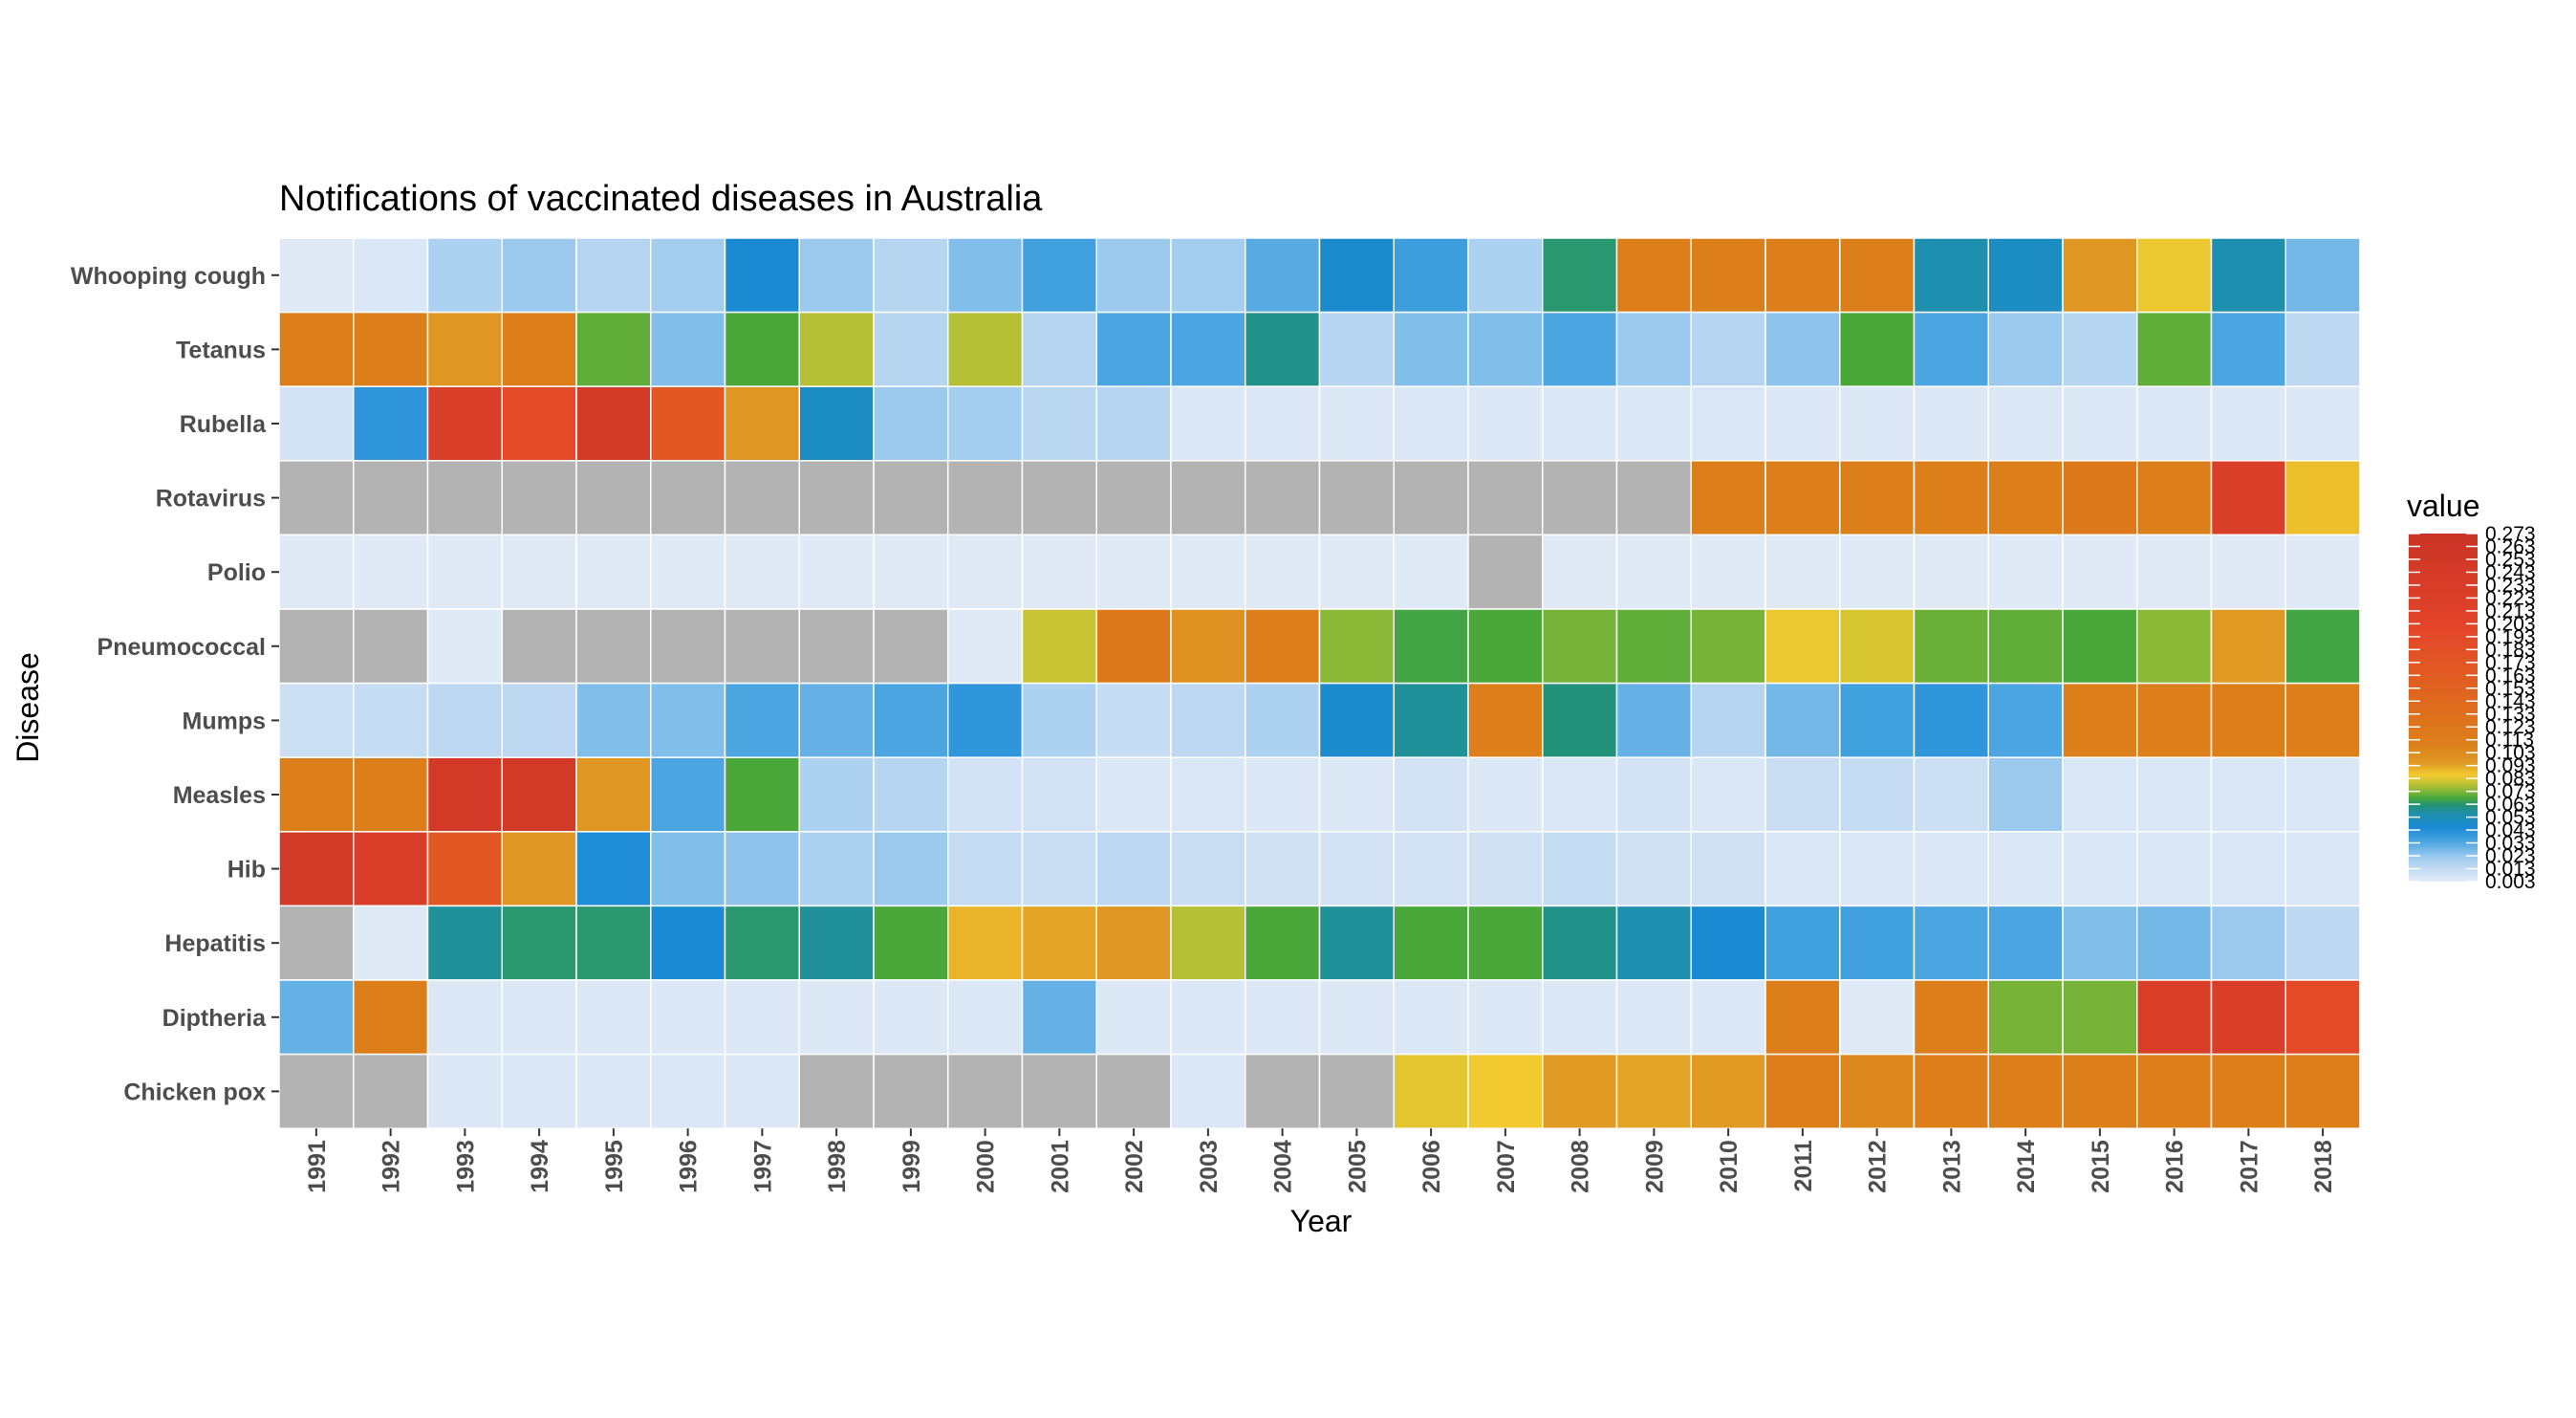 This screenshot has width=2576, height=1418. I want to click on legend-tick-label: 0.113, so click(2509, 741).